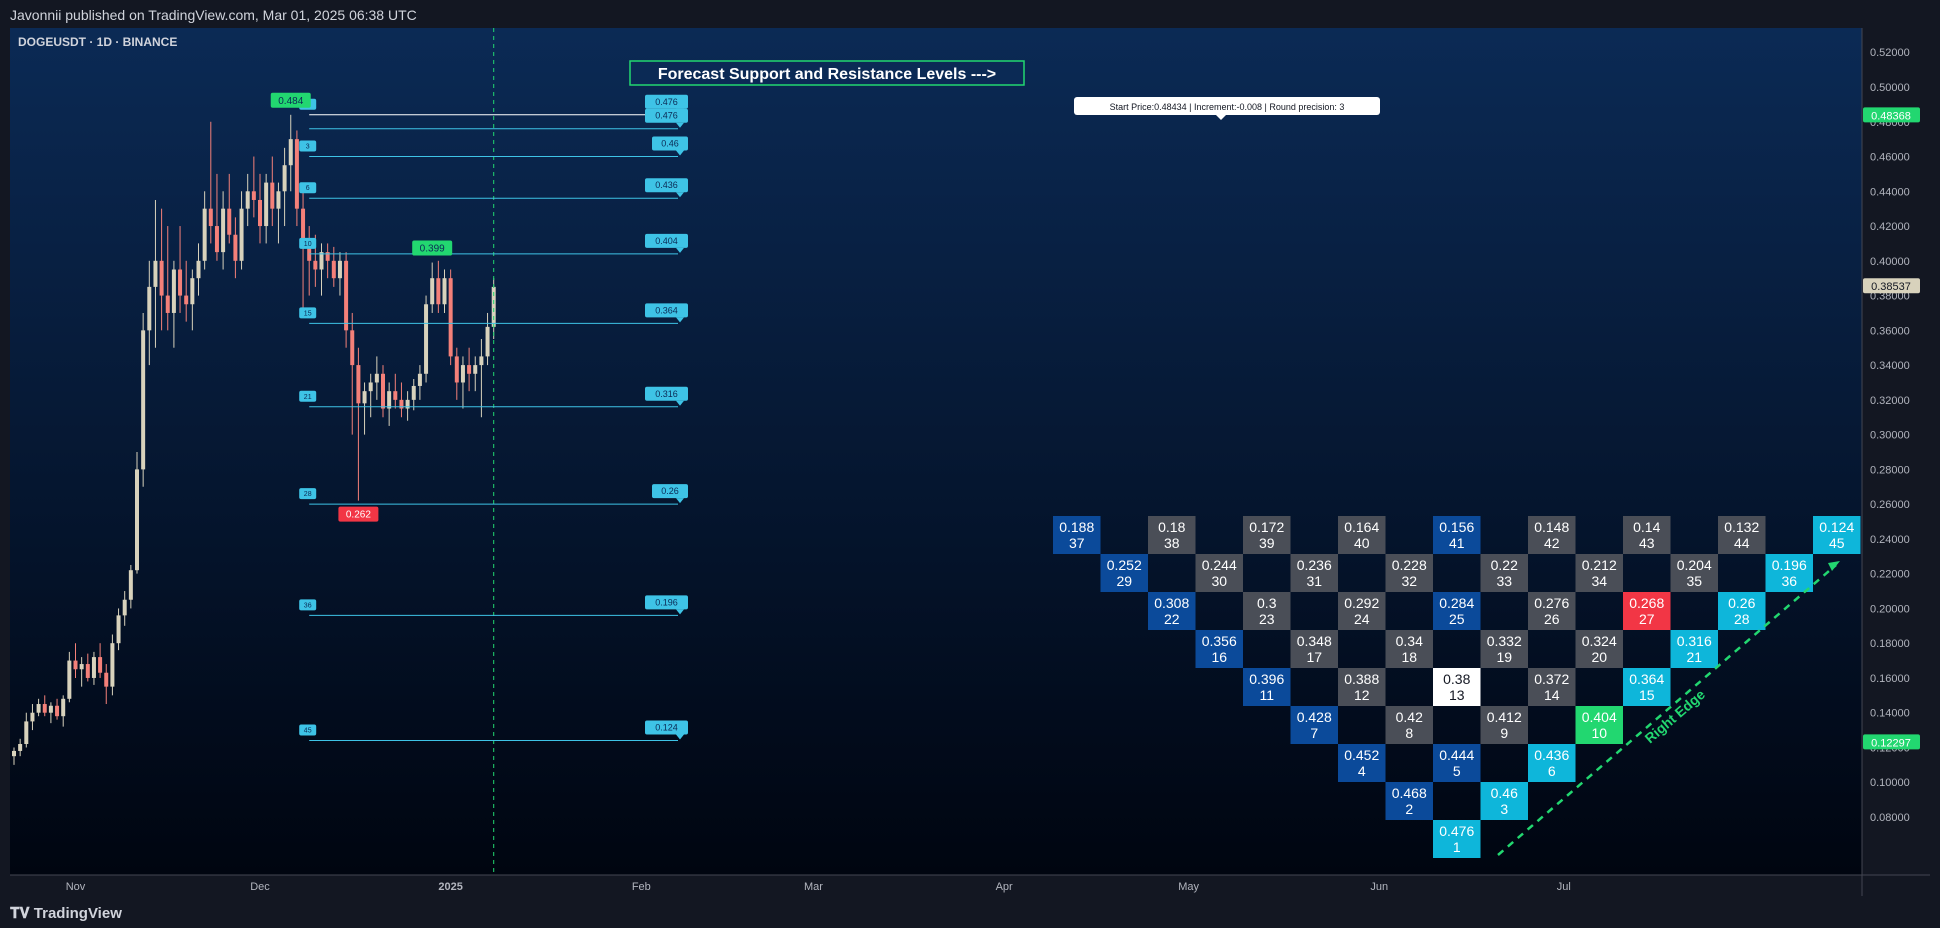 The image size is (1940, 928). Describe the element at coordinates (1456, 679) in the screenshot. I see `forecast-cell-value: 0.38` at that location.